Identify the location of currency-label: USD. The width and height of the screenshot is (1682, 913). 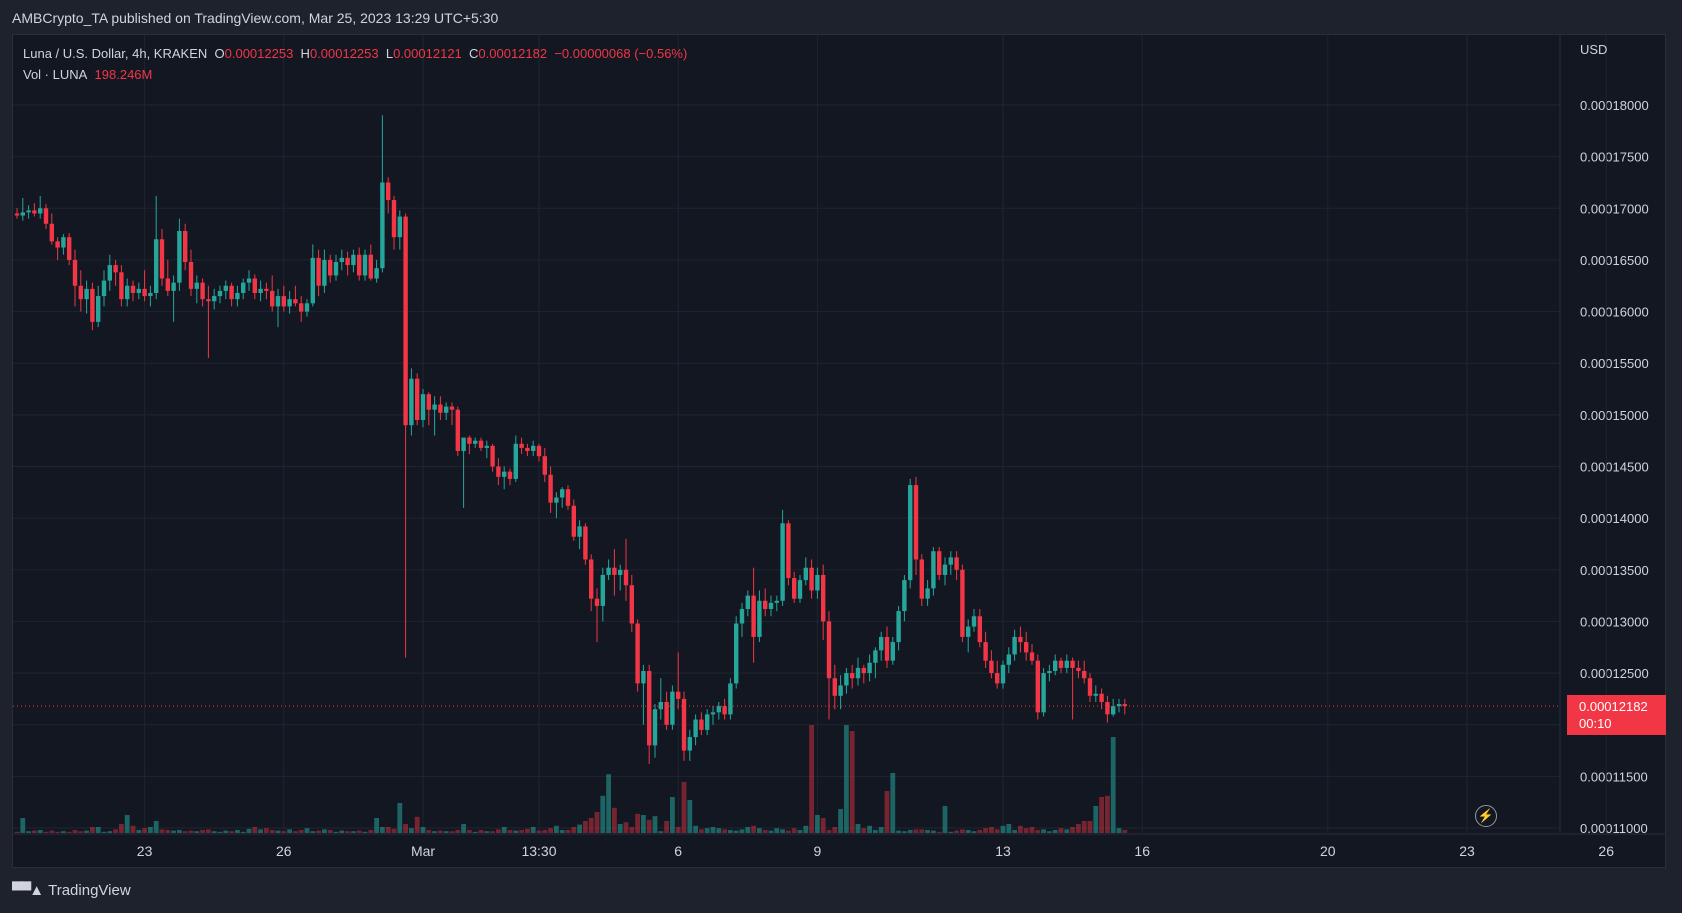
(1594, 49).